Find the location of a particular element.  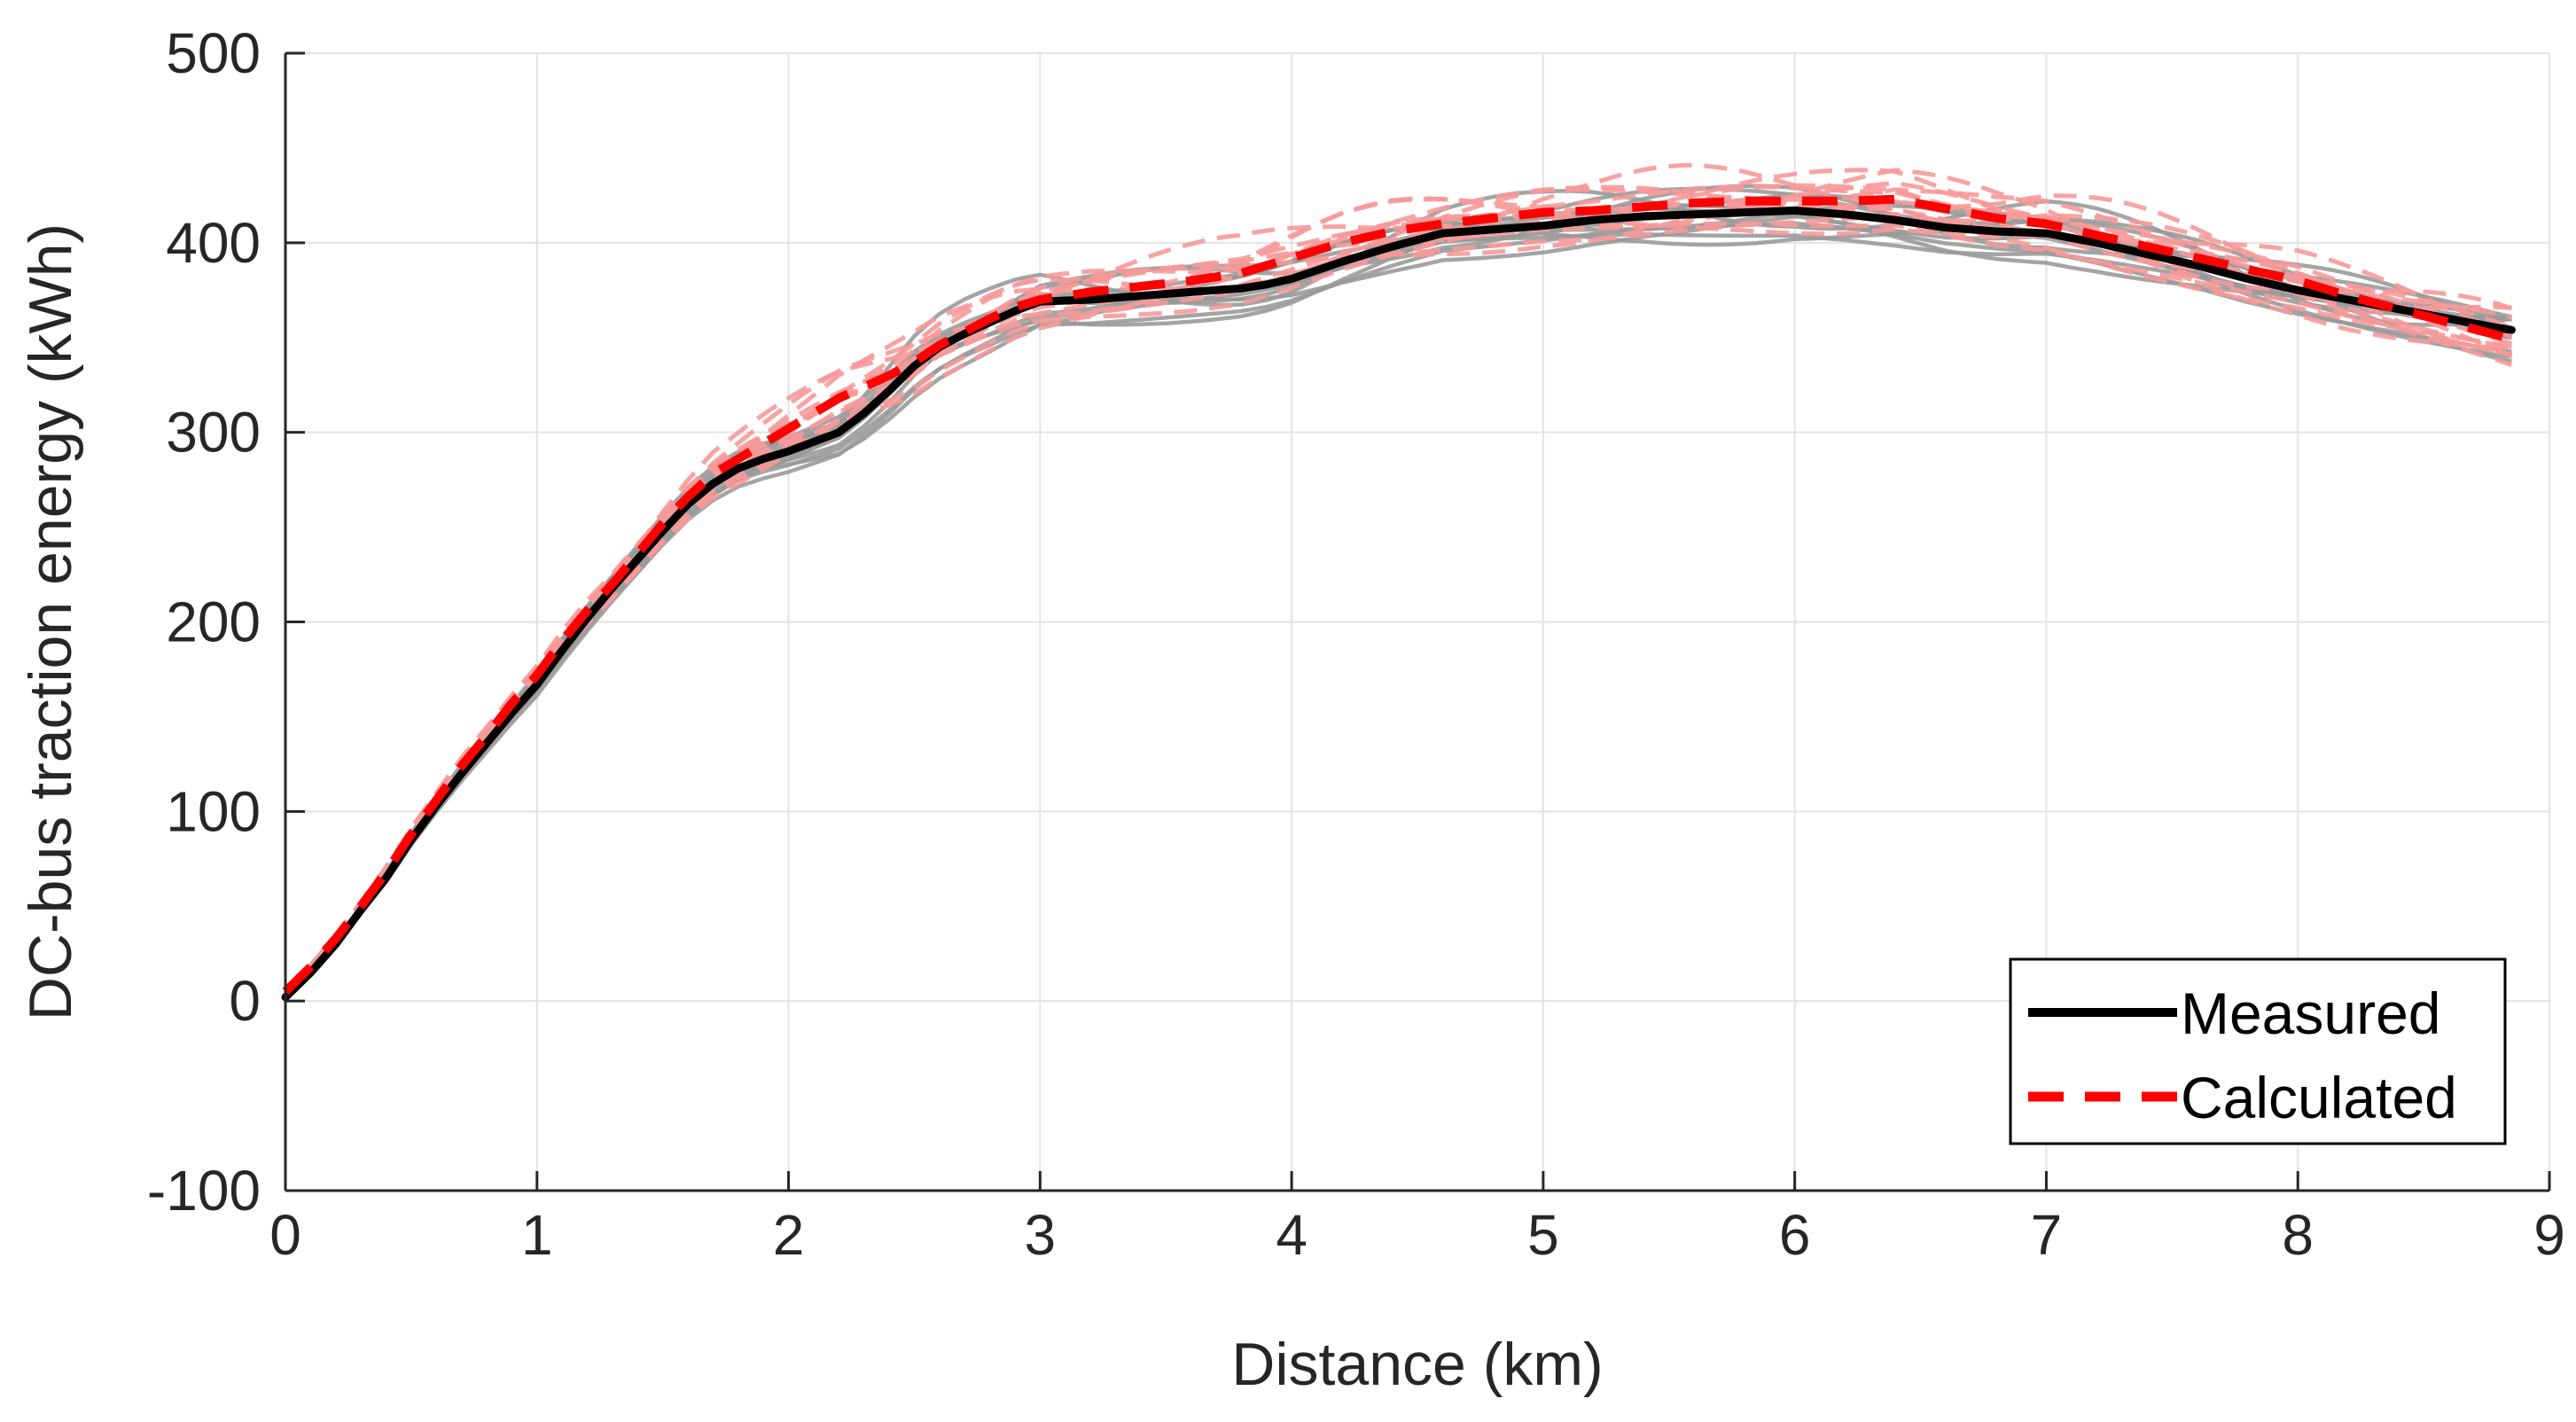

legend-label-calculated: Calculated is located at coordinates (2319, 1098).